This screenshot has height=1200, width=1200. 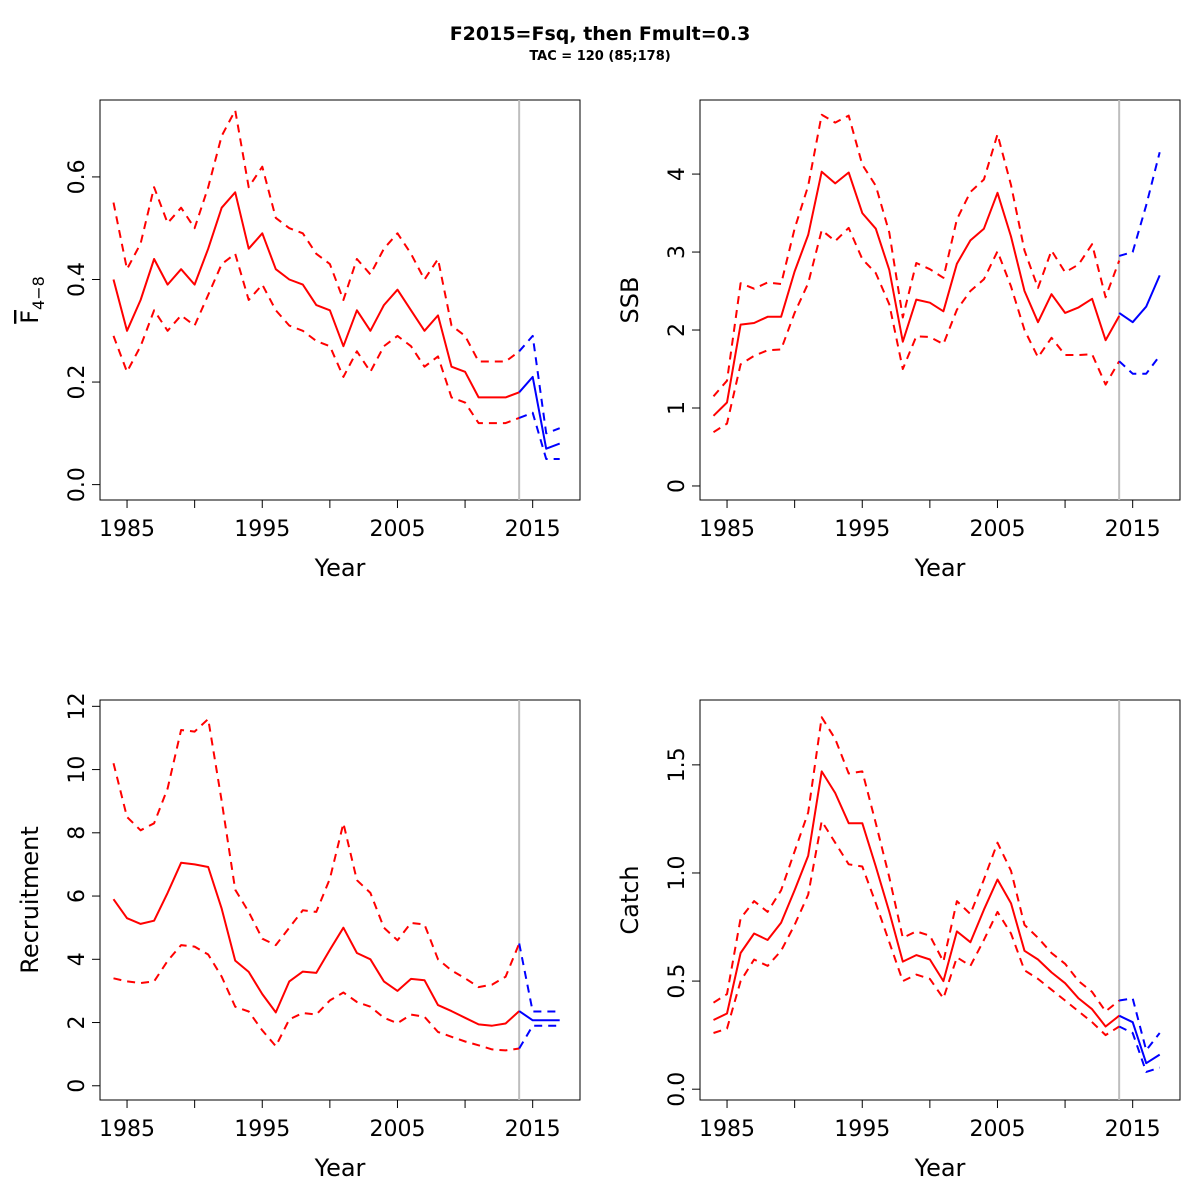 What do you see at coordinates (77, 176) in the screenshot?
I see `y-tick-label: 0.6` at bounding box center [77, 176].